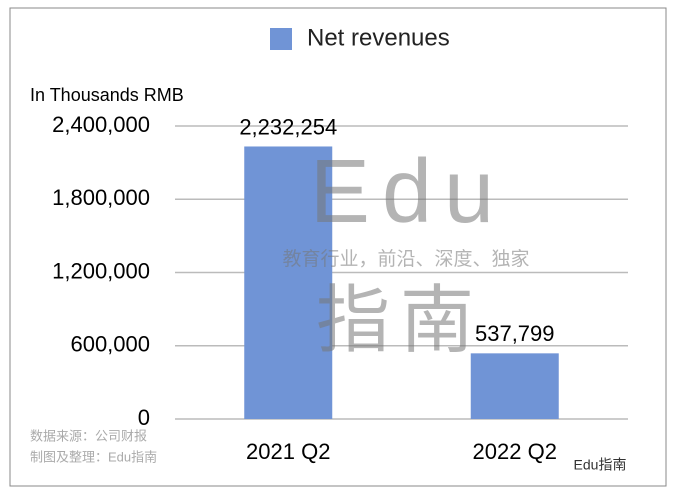 The height and width of the screenshot is (496, 678). What do you see at coordinates (101, 197) in the screenshot?
I see `y-tick-label: 1,800,000` at bounding box center [101, 197].